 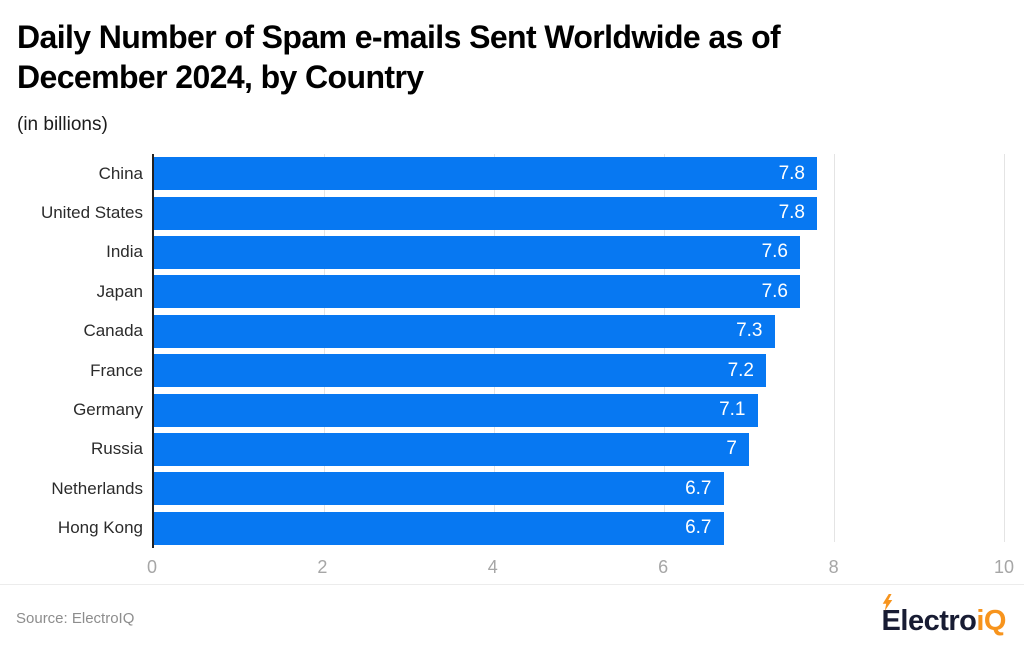 What do you see at coordinates (108, 410) in the screenshot?
I see `y-axis-label: Germany` at bounding box center [108, 410].